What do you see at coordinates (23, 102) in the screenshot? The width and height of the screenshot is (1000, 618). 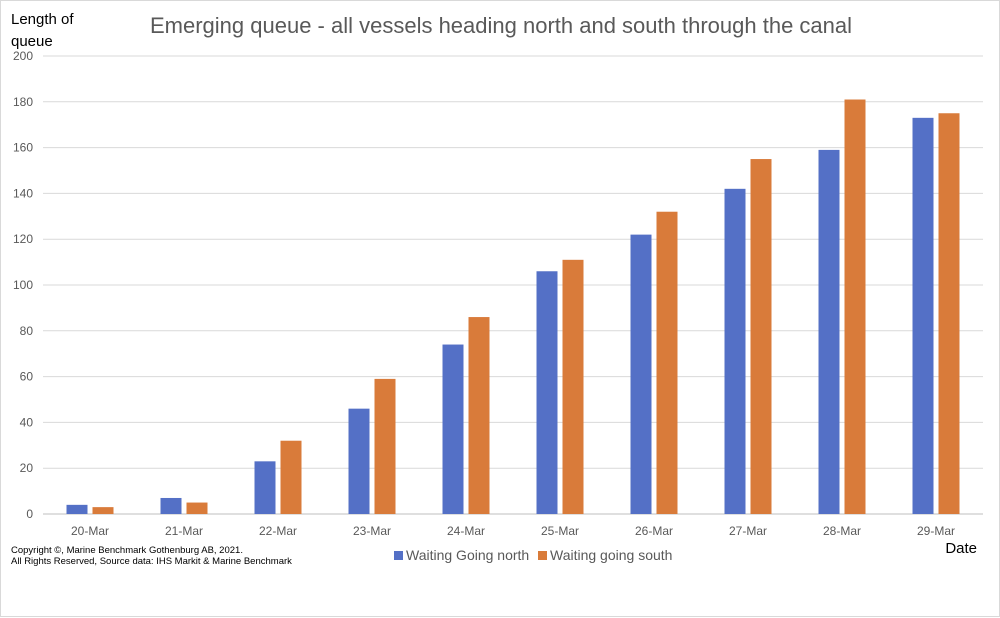 I see `y-tick-label: 180` at bounding box center [23, 102].